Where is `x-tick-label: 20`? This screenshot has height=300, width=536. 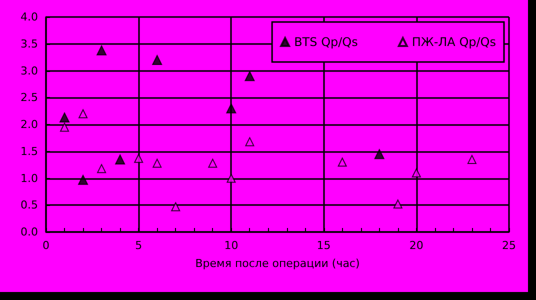
x-tick-label: 20 is located at coordinates (416, 245).